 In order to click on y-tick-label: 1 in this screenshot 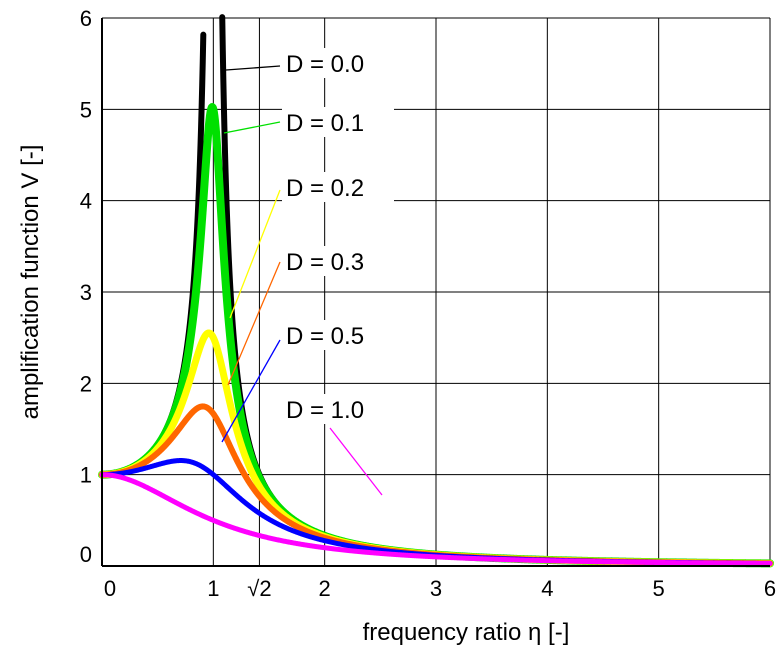, I will do `click(86, 475)`.